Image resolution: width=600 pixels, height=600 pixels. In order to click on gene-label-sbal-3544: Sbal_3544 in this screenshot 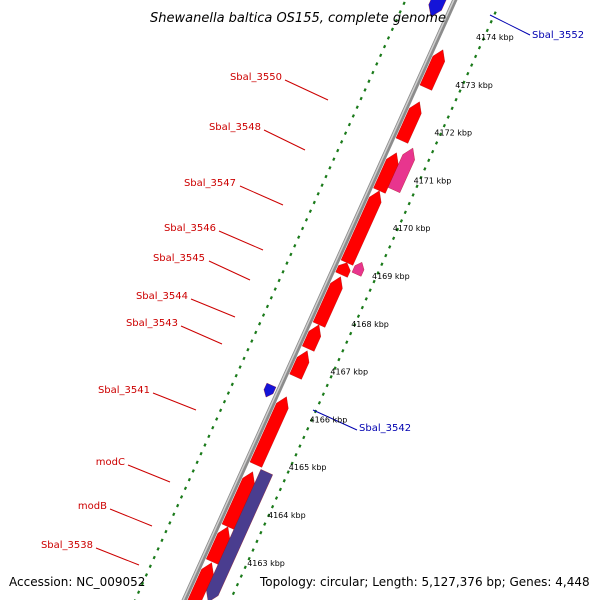, I will do `click(162, 296)`.